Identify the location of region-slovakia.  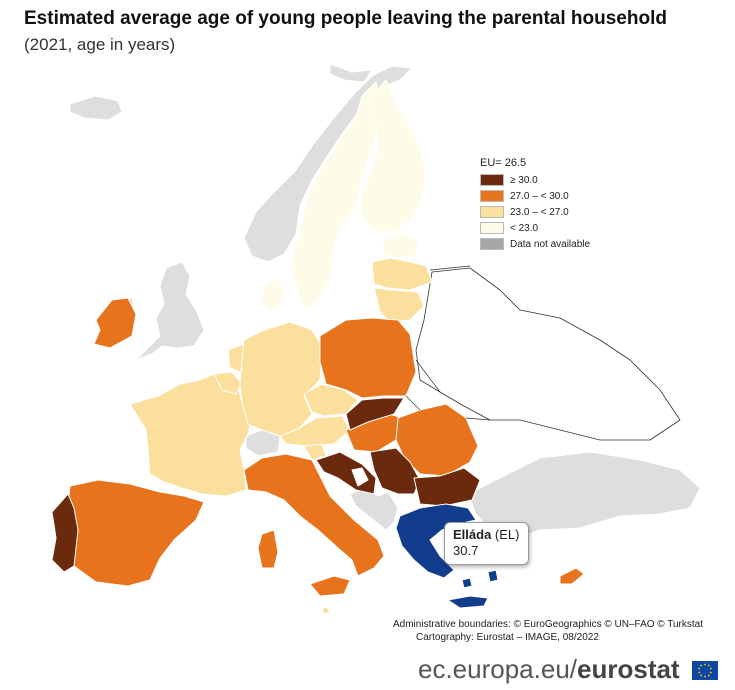
(375, 414).